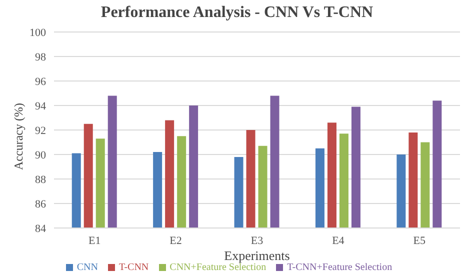 The height and width of the screenshot is (277, 474). I want to click on y-tick-label: 96, so click(40, 82).